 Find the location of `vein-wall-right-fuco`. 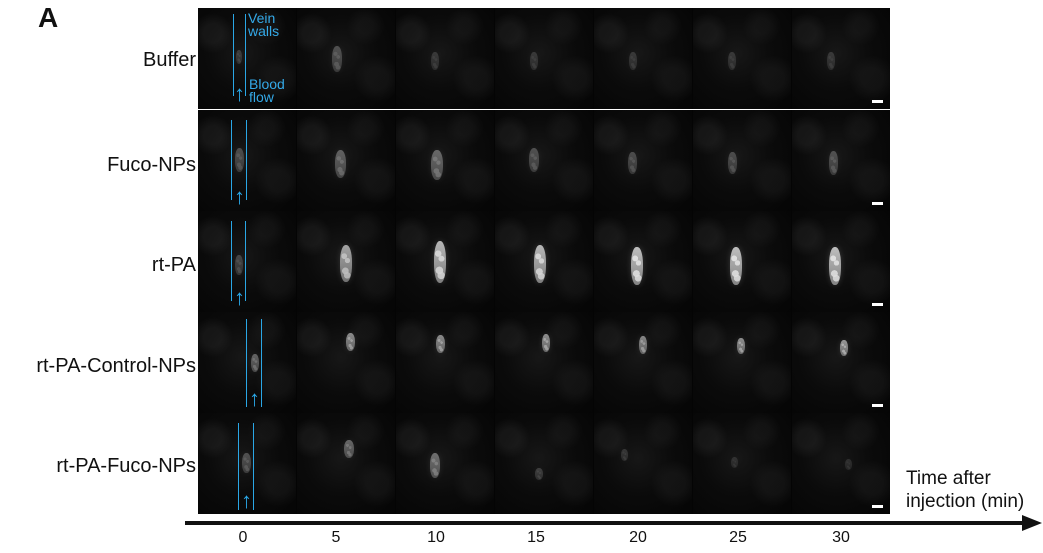

vein-wall-right-fuco is located at coordinates (246, 160).